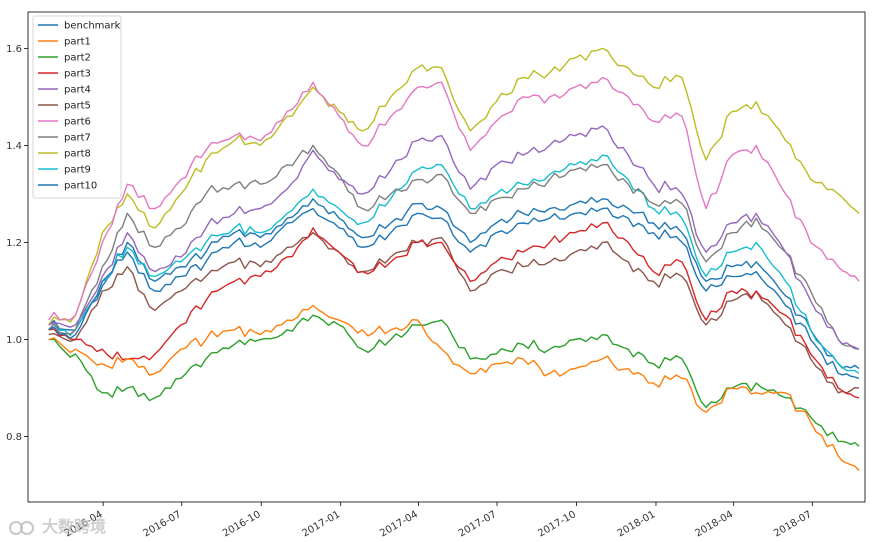 The height and width of the screenshot is (542, 875). What do you see at coordinates (77, 154) in the screenshot?
I see `legend-label: part8` at bounding box center [77, 154].